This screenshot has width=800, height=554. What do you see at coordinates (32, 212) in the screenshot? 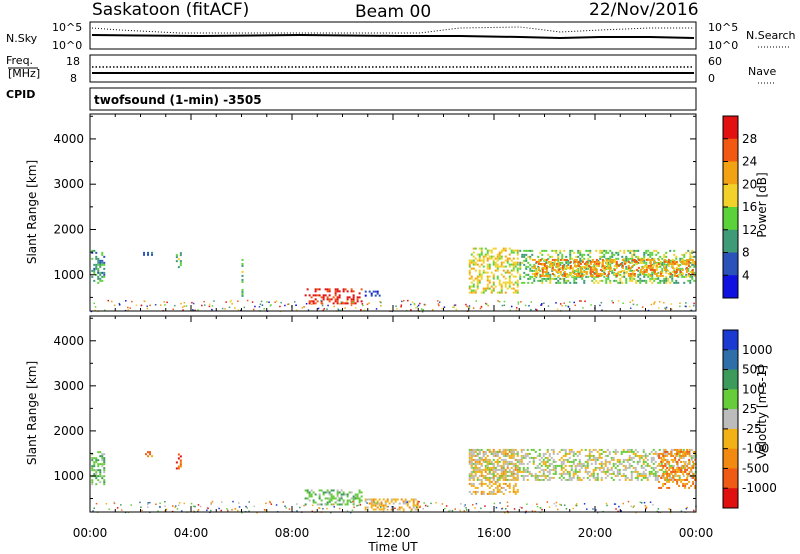
I see `power-ylabel: Slant Range [km]` at bounding box center [32, 212].